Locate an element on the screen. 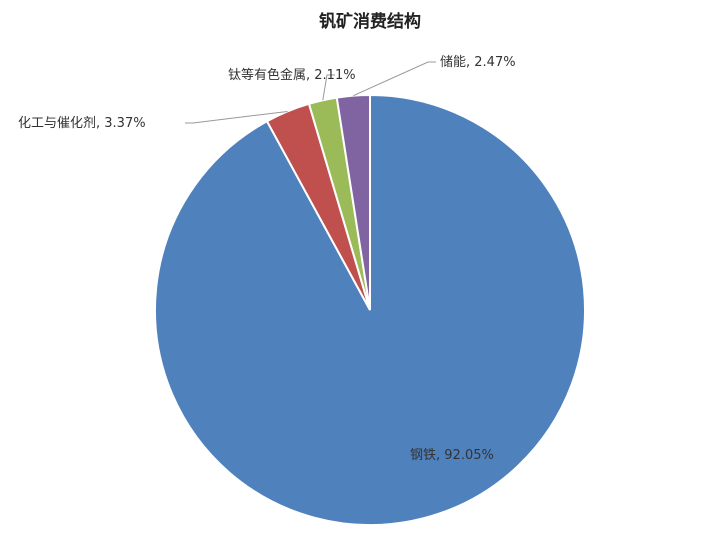  category-name: 钢铁 is located at coordinates (423, 455).